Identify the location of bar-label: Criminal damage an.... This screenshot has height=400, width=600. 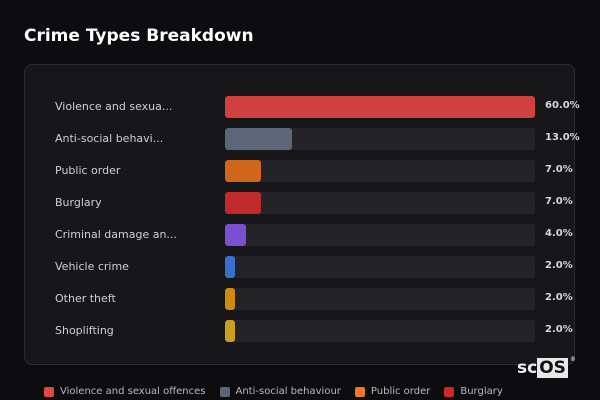
(116, 234).